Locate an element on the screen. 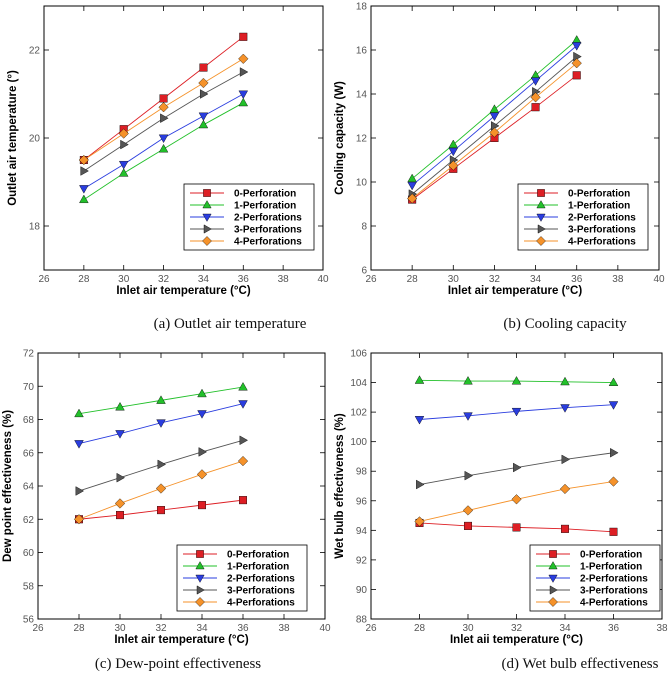 The height and width of the screenshot is (679, 669). x-tick-label: 30 is located at coordinates (468, 628).